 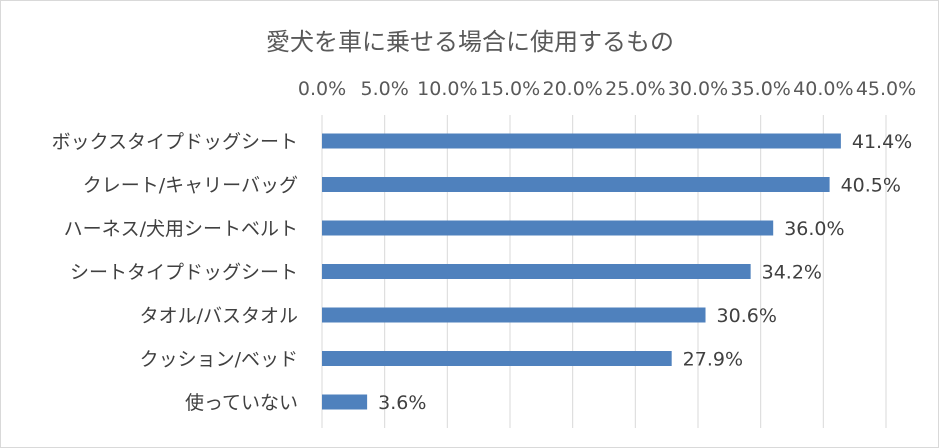 What do you see at coordinates (241, 403) in the screenshot?
I see `category-label: 使っていない` at bounding box center [241, 403].